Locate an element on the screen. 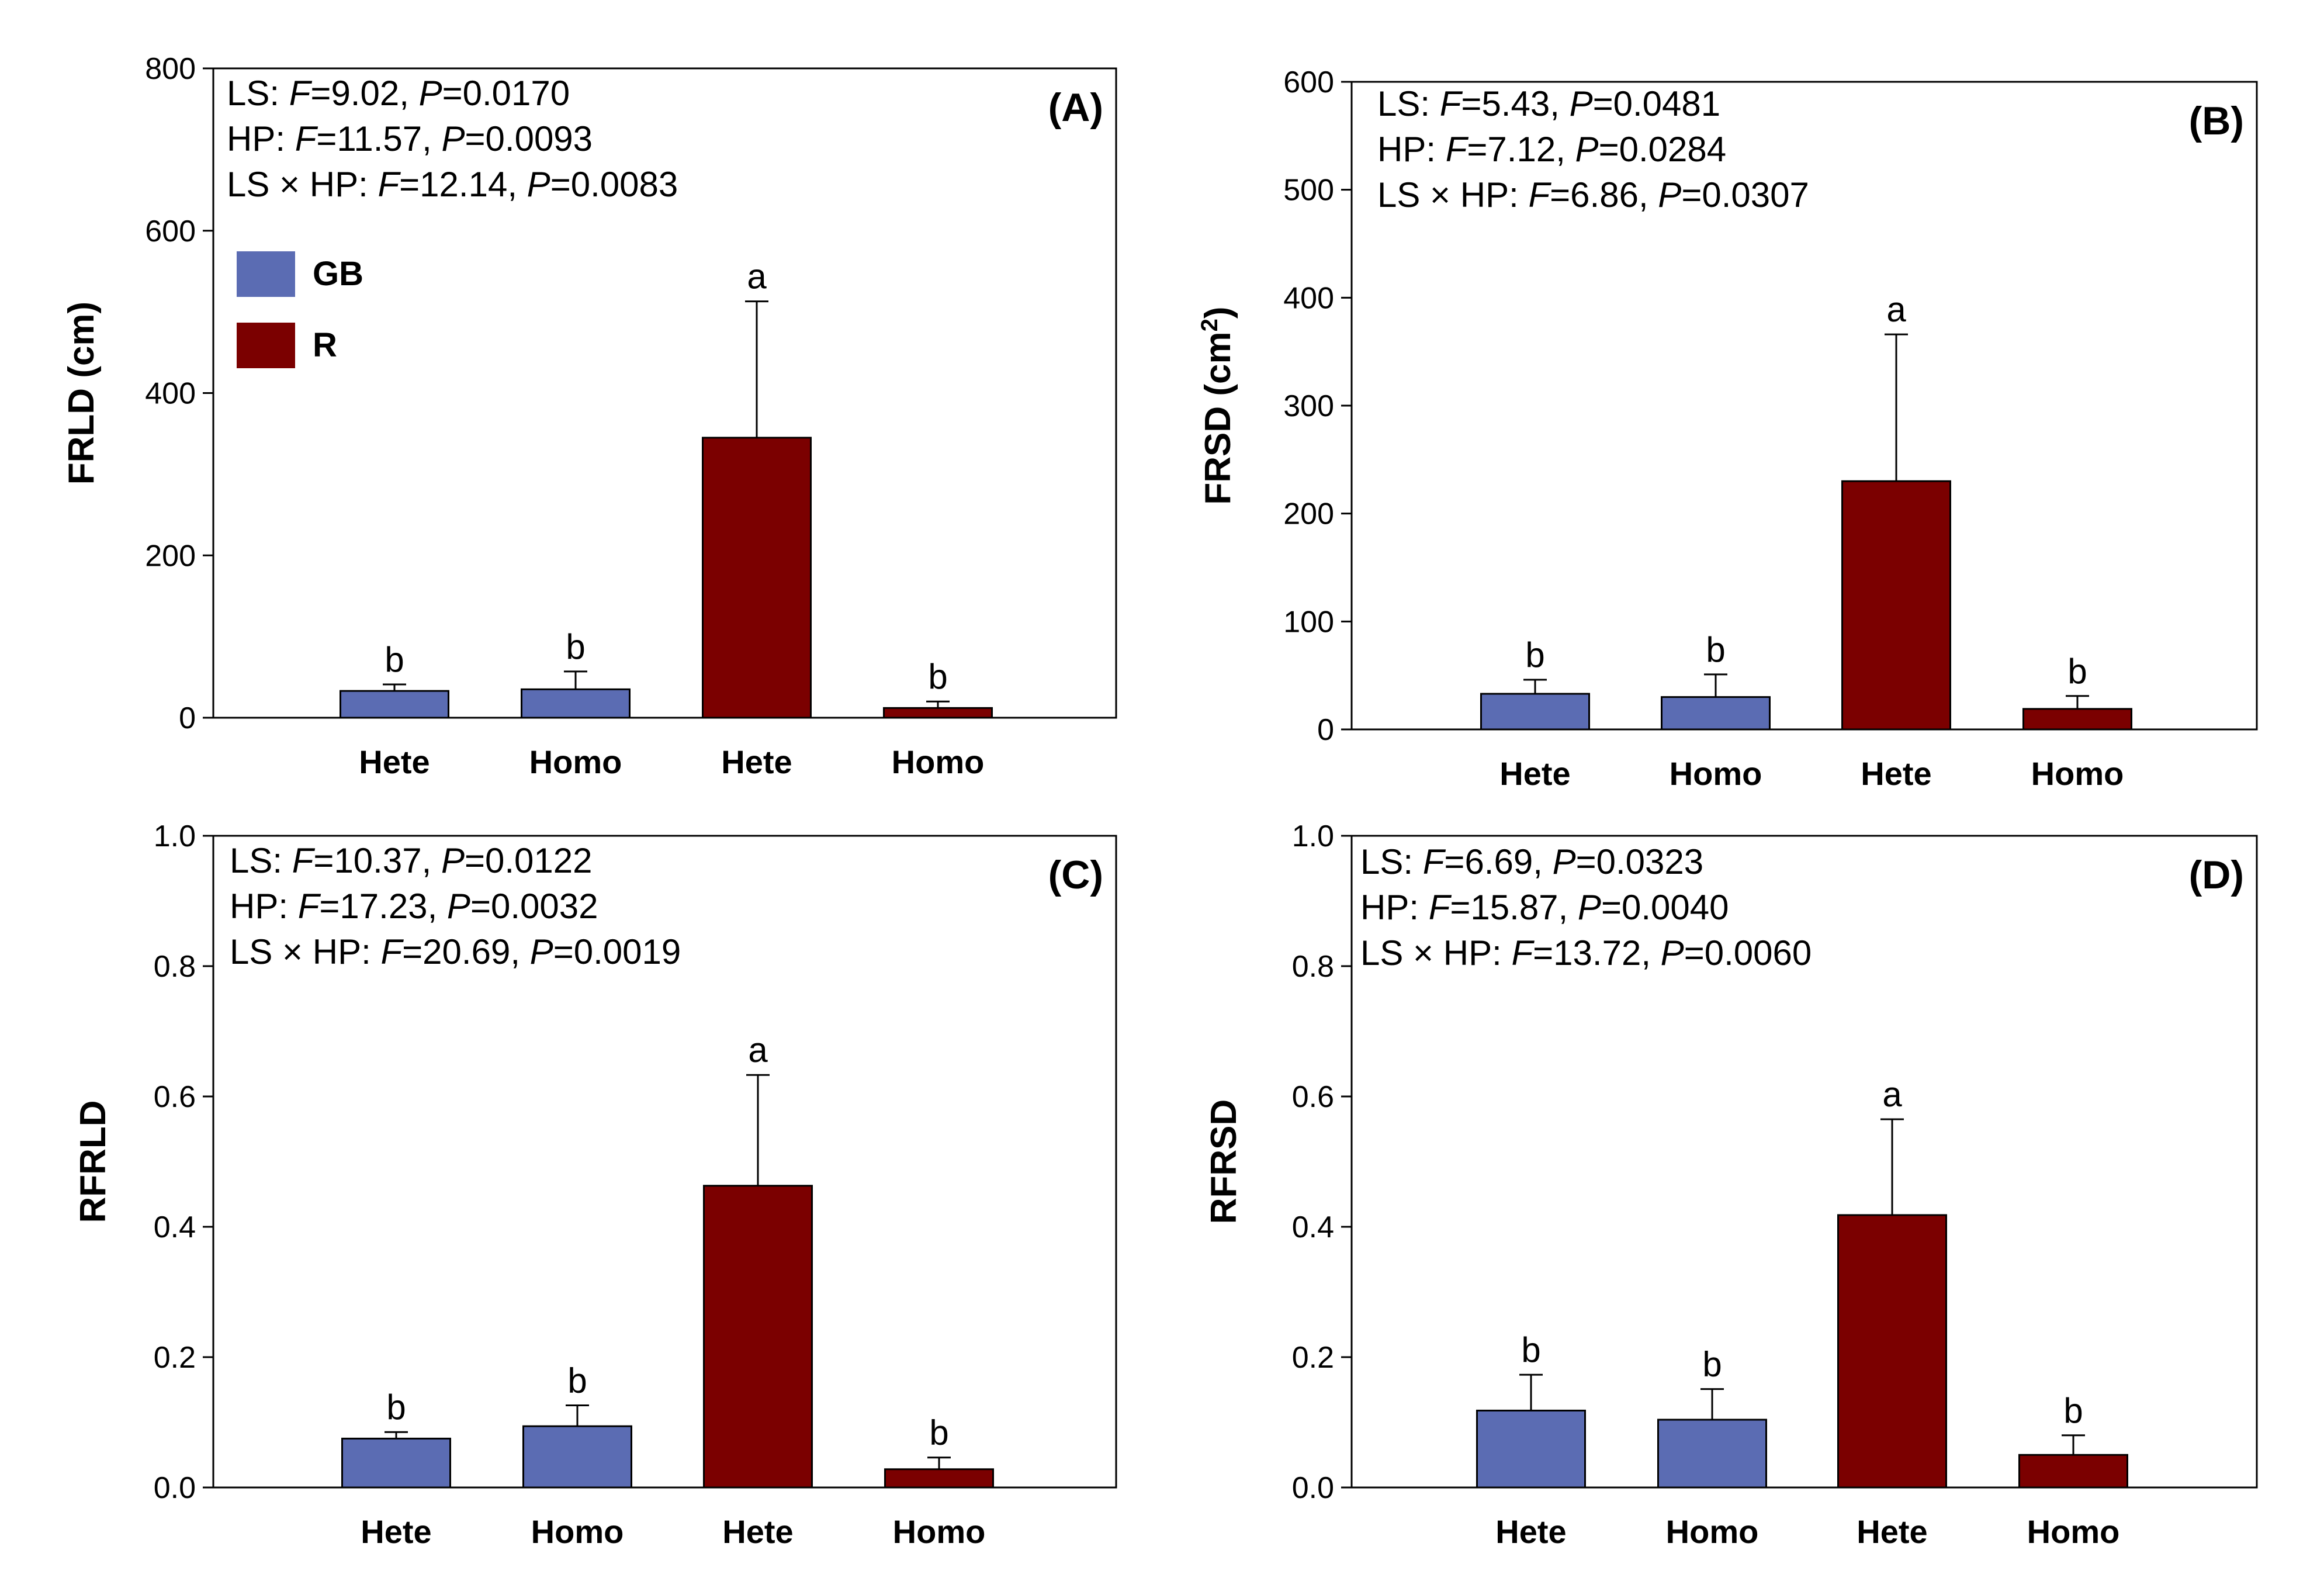  stat-line: LS × HP: F=12.14, P=0.0083 is located at coordinates (452, 185).